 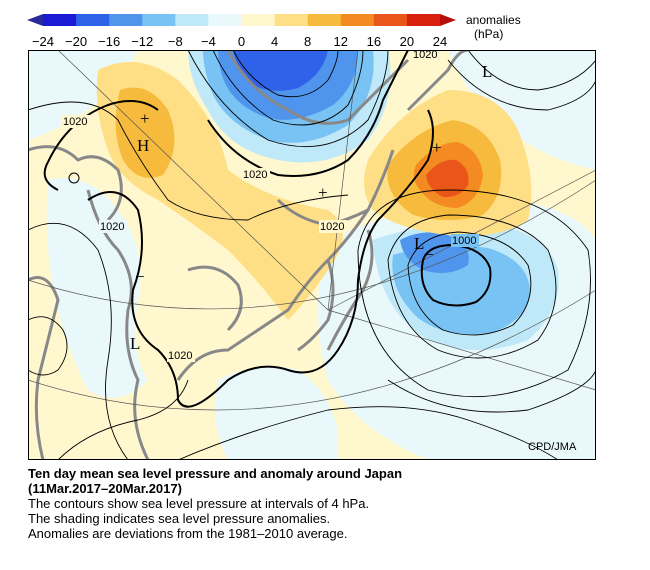 What do you see at coordinates (522, 110) in the screenshot?
I see `anomaly-region-northeast-light-blue` at bounding box center [522, 110].